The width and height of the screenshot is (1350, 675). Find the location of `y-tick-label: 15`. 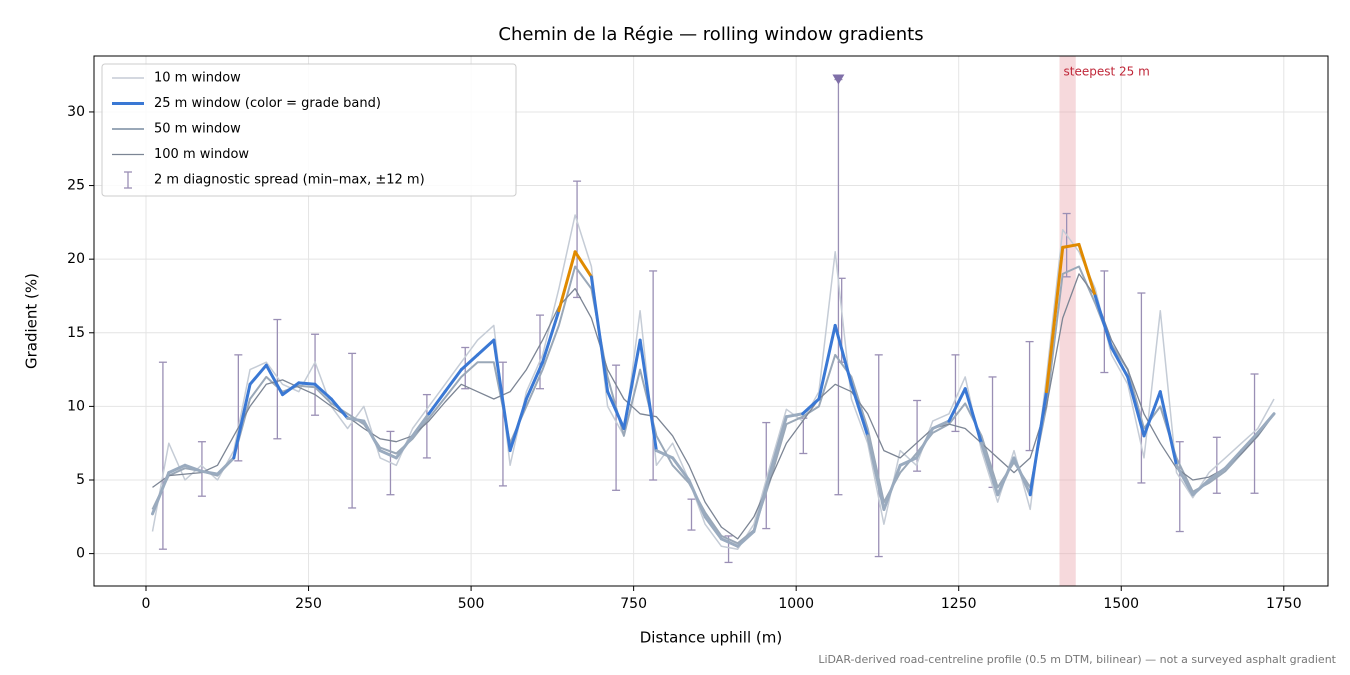

y-tick-label: 15 is located at coordinates (76, 333).